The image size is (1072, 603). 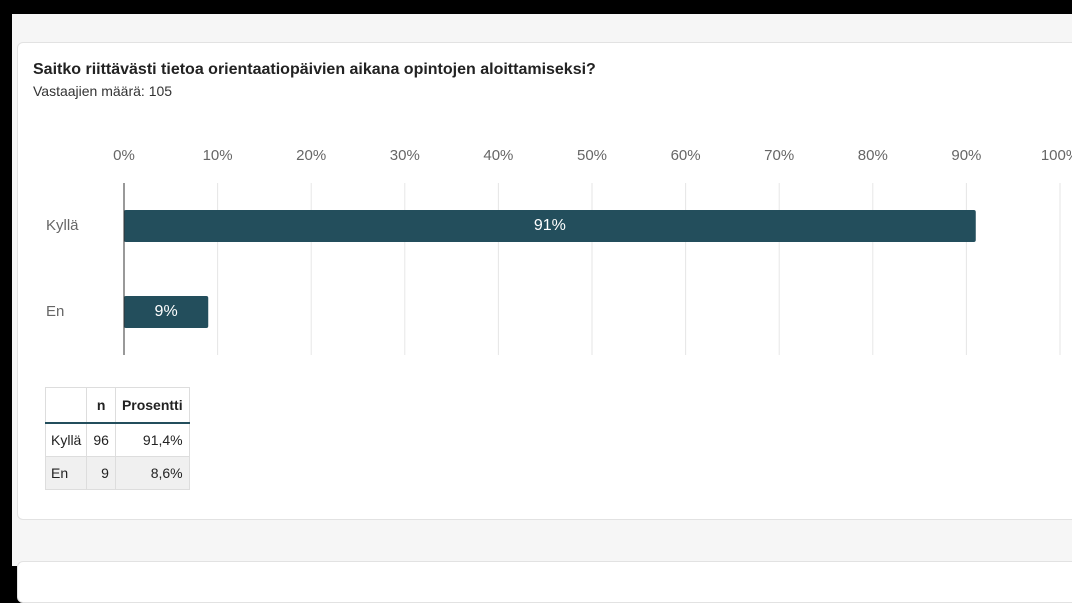 What do you see at coordinates (124, 155) in the screenshot?
I see `x-tick-label: 0%` at bounding box center [124, 155].